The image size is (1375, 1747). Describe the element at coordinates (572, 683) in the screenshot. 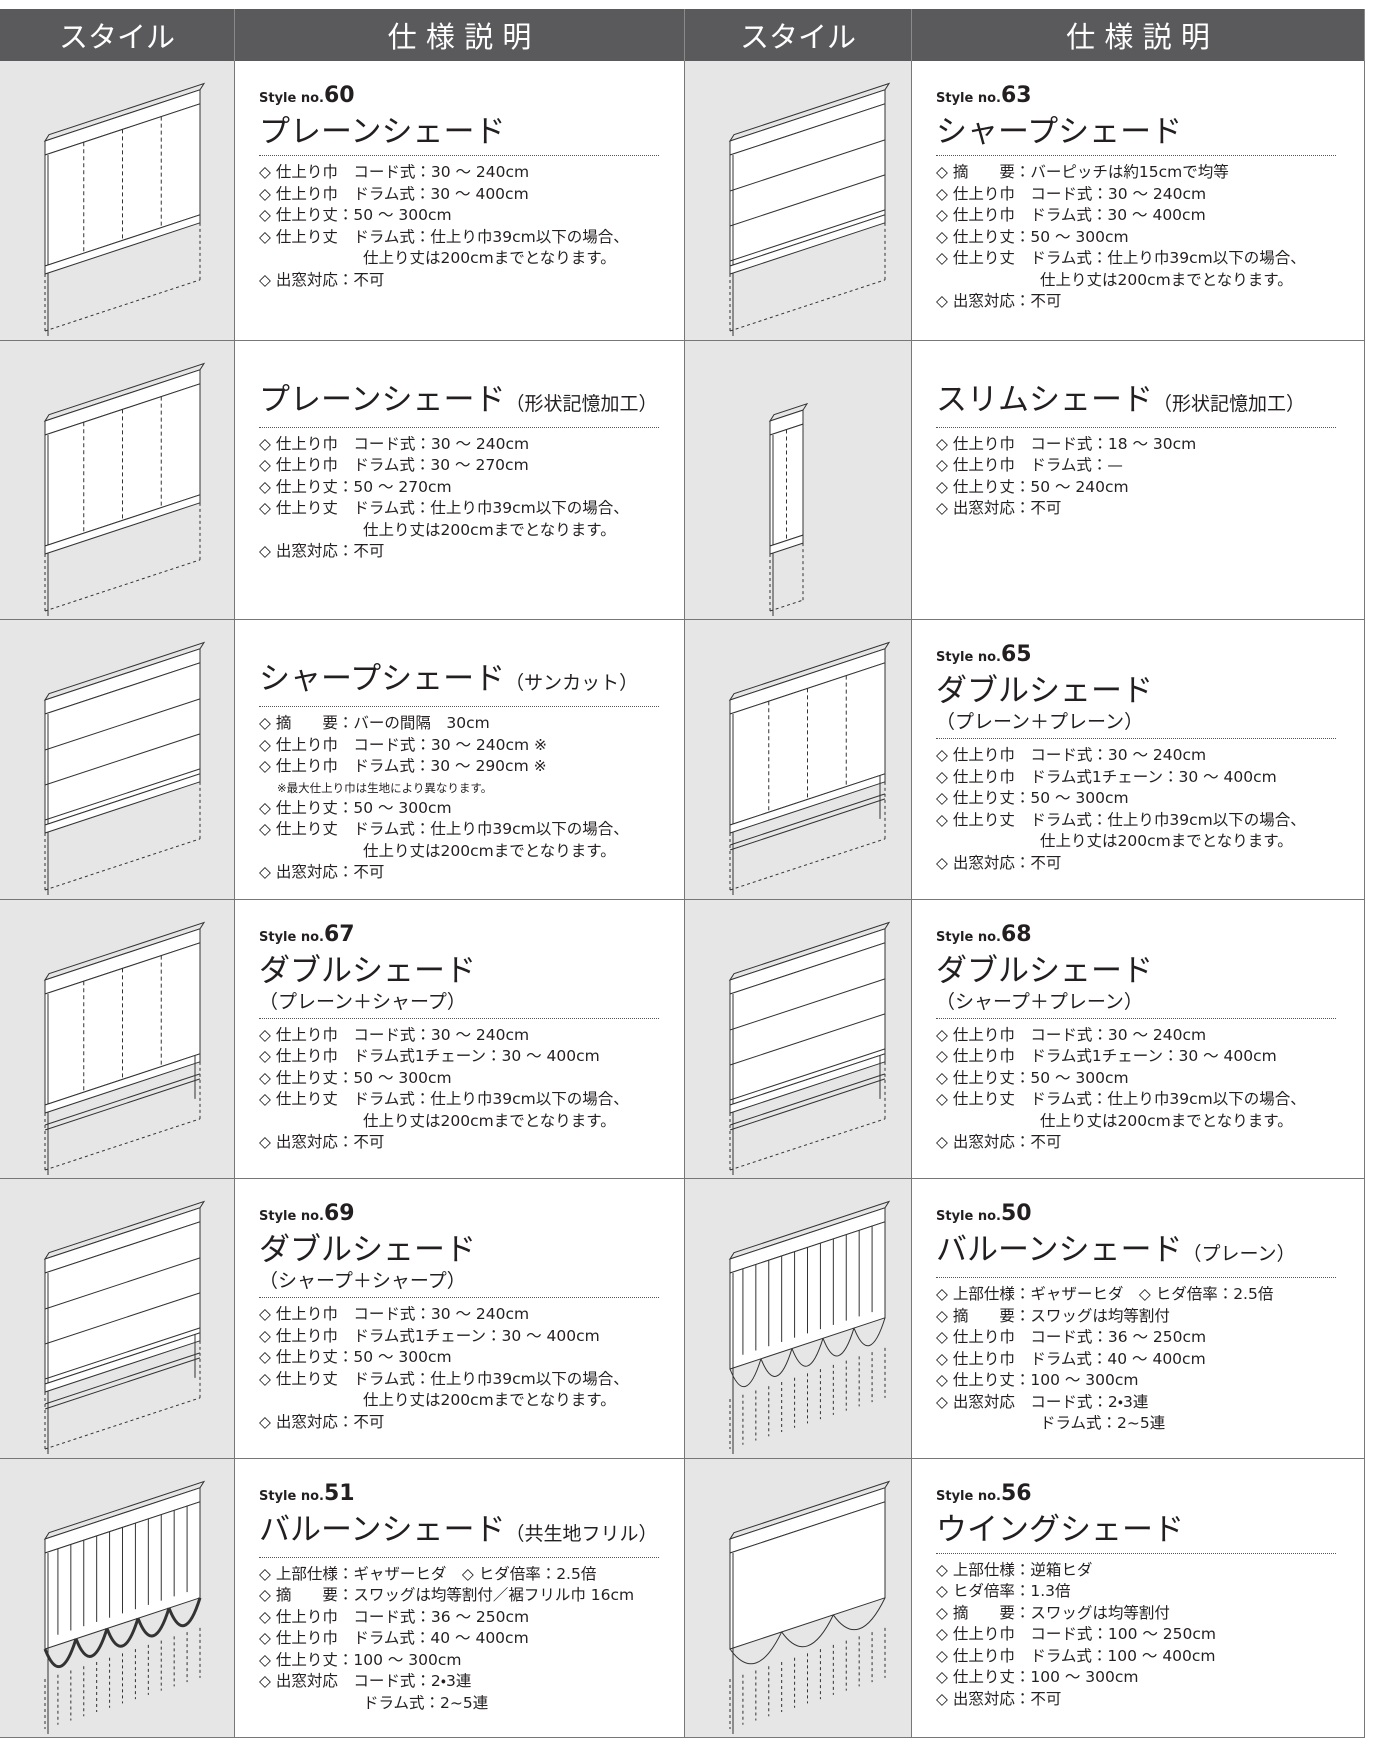

I see `title-subtitle: （サンカット）` at that location.